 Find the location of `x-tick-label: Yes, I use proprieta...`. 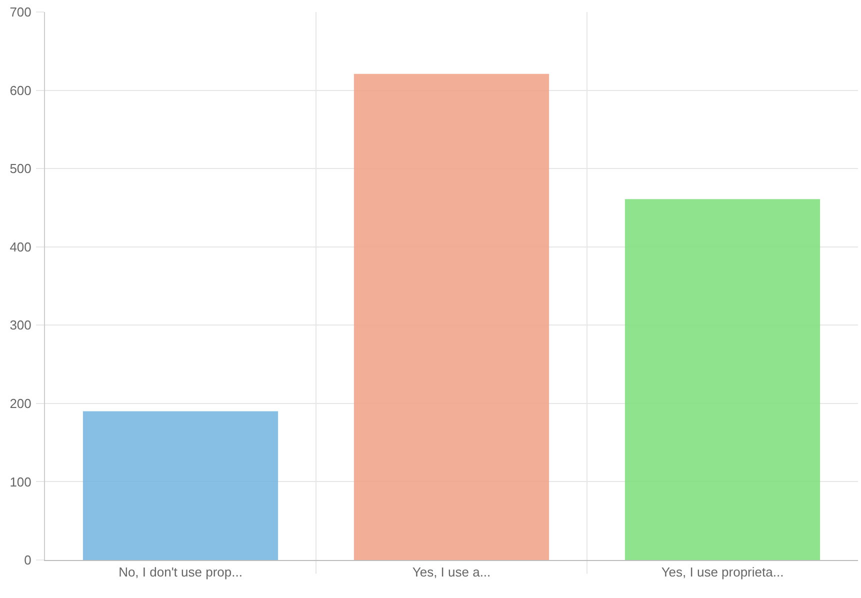

x-tick-label: Yes, I use proprieta... is located at coordinates (722, 572).